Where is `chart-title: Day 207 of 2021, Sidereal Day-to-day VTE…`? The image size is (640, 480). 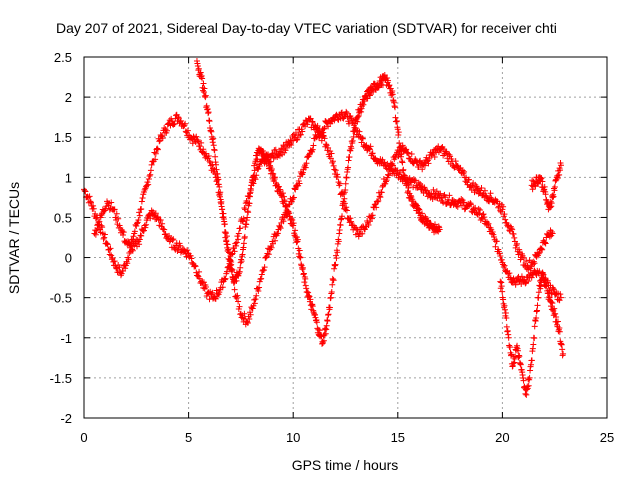 chart-title: Day 207 of 2021, Sidereal Day-to-day VTE… is located at coordinates (306, 28).